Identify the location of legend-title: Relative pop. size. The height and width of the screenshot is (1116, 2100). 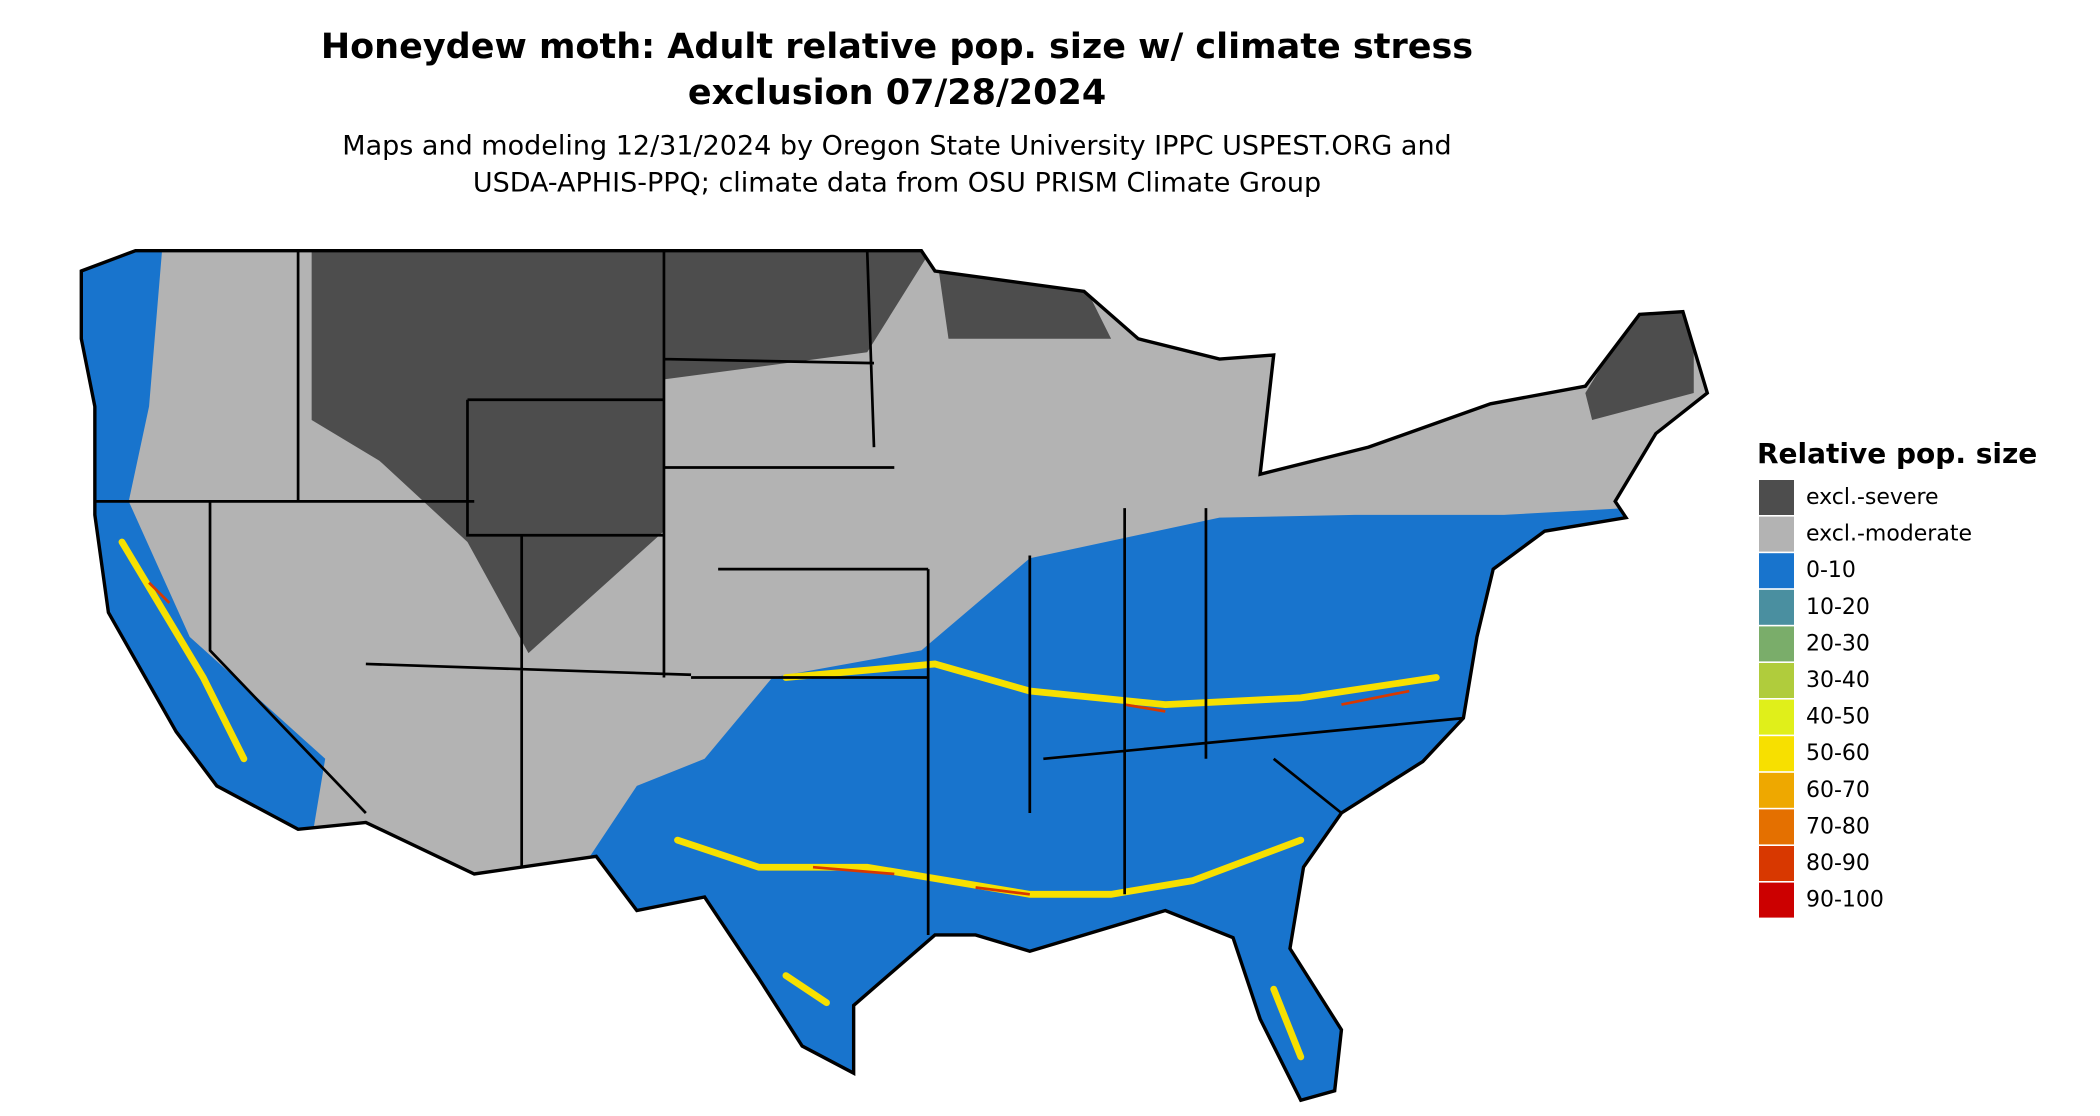
(1897, 453).